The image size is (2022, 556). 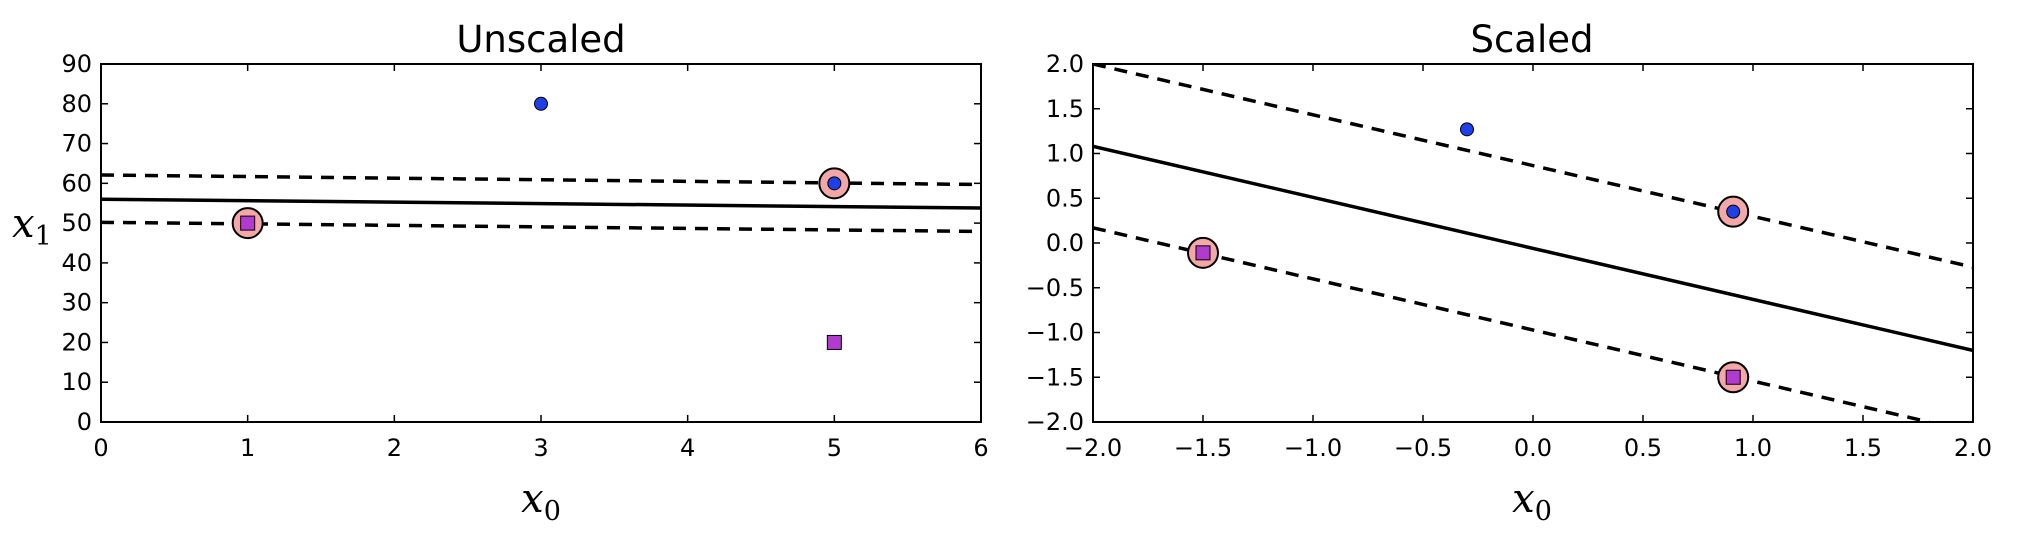 What do you see at coordinates (1313, 448) in the screenshot?
I see `x-tick-label: −1.0` at bounding box center [1313, 448].